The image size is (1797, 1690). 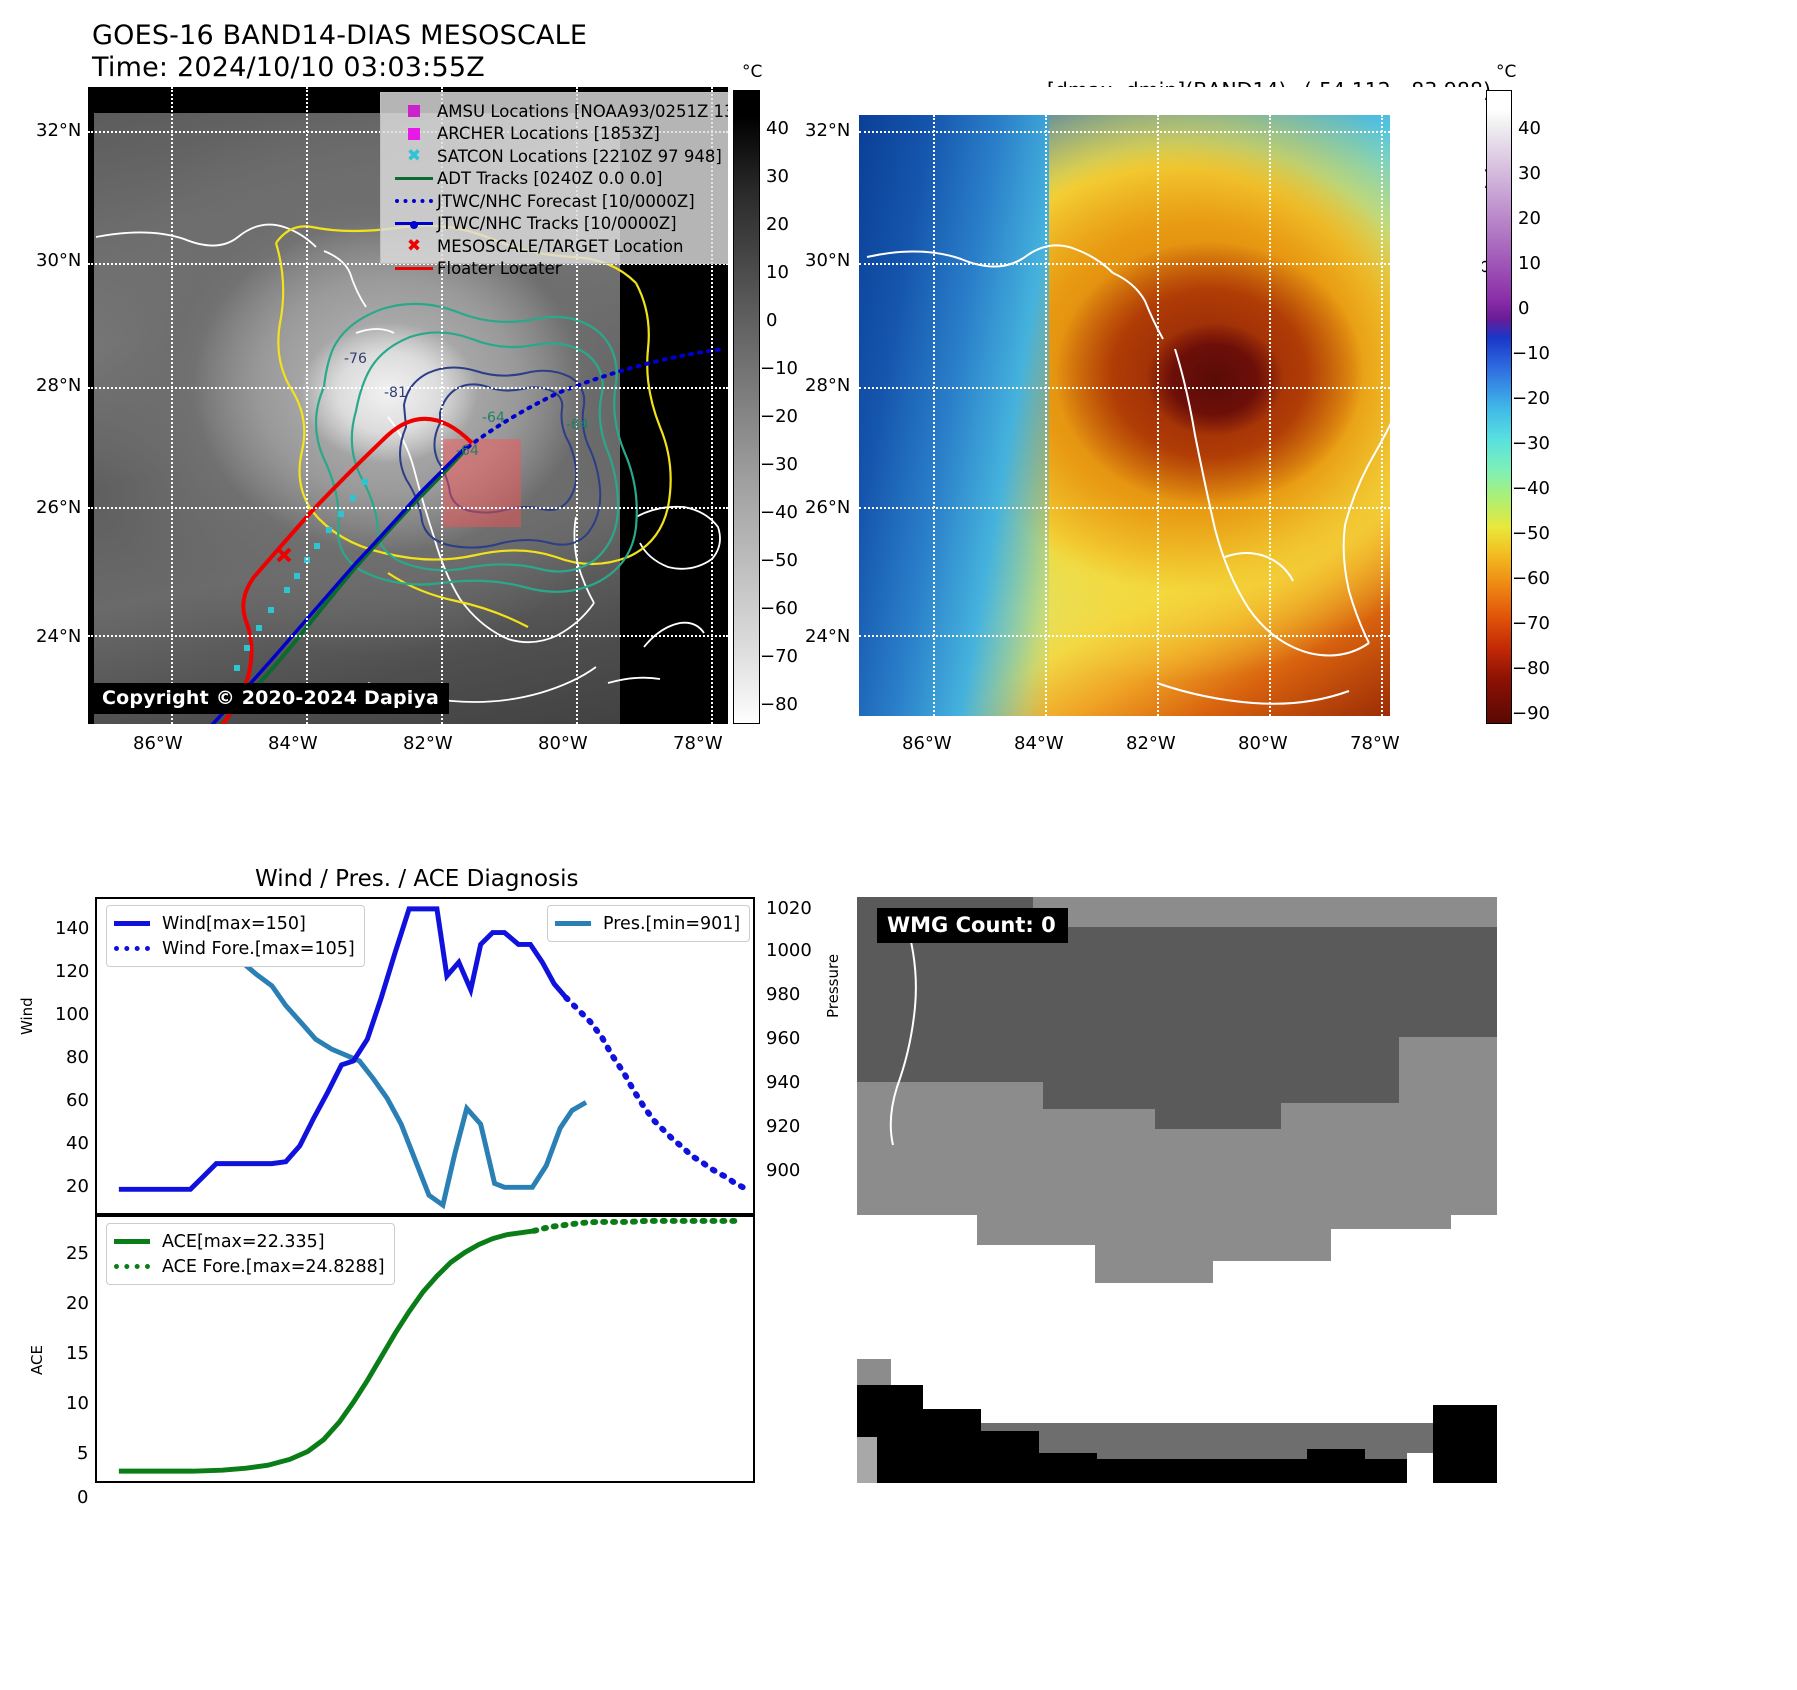 I want to click on legend-item-wind-forecast: Wind Fore.[max=105], so click(x=234, y=948).